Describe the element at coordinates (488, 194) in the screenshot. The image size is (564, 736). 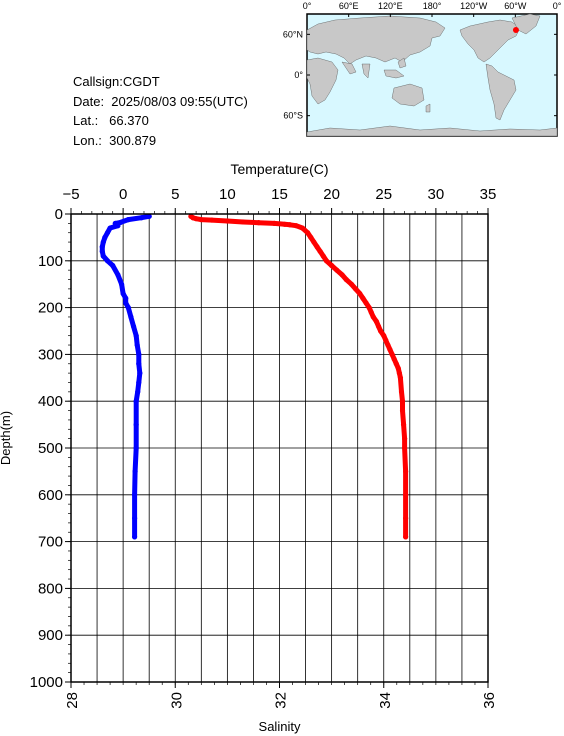
I see `temperature-tick-label: 35` at that location.